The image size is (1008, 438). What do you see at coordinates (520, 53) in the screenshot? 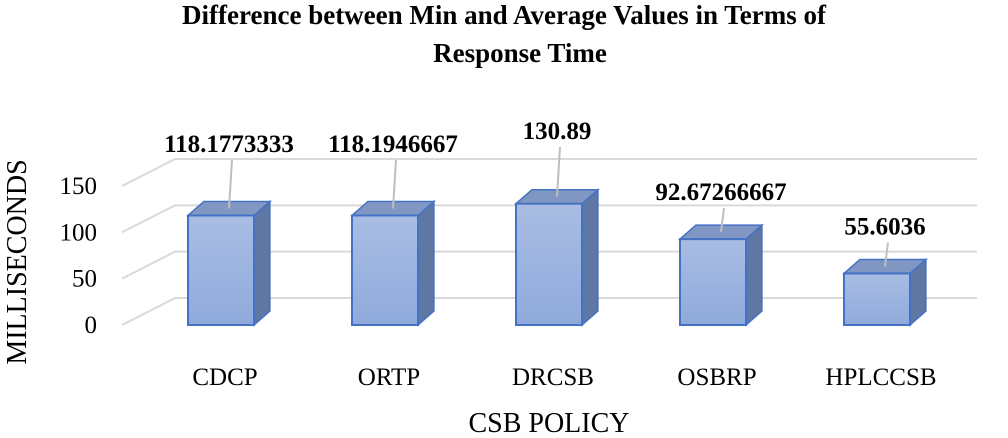
I see `chart-title-line-2: Response Time` at bounding box center [520, 53].